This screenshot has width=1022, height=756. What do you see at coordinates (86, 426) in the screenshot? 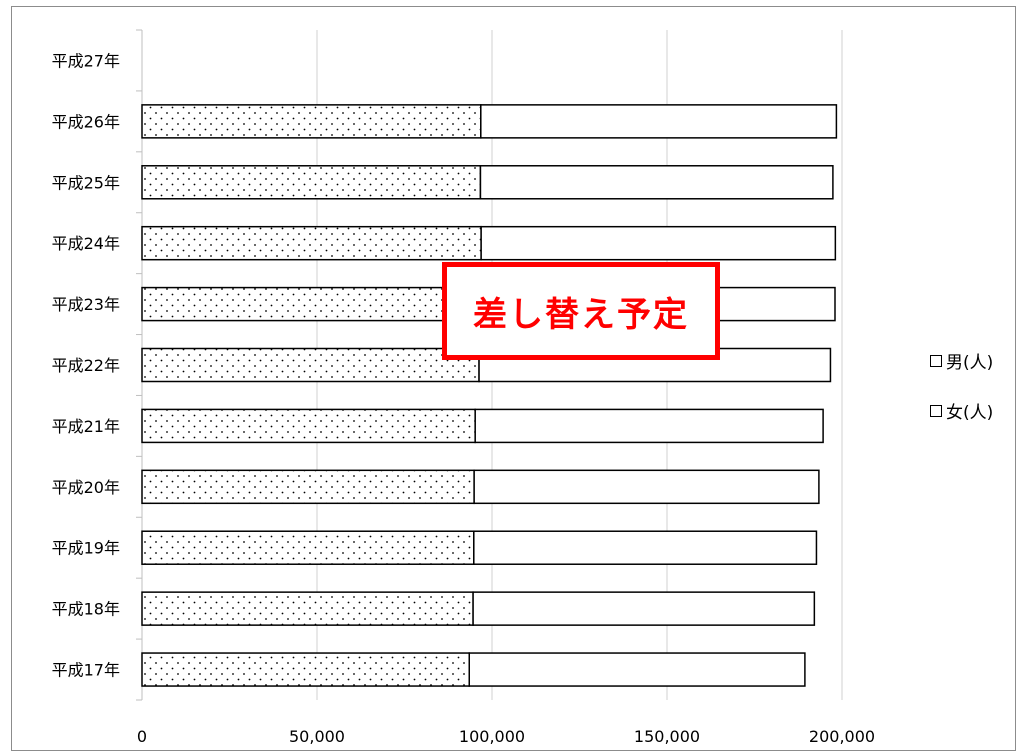
I see `category-label-4: 平成21年` at bounding box center [86, 426].